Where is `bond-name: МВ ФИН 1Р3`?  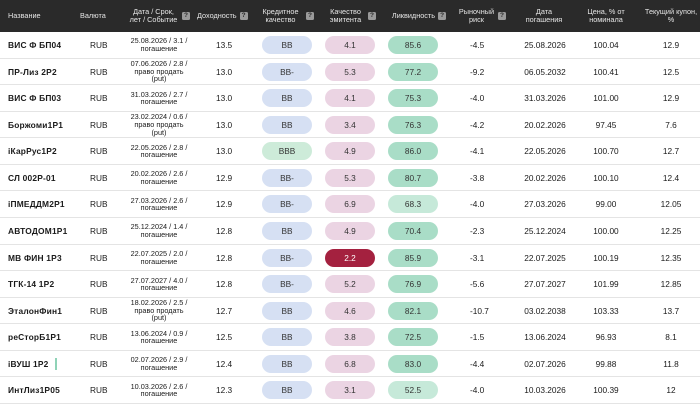
bond-name: МВ ФИН 1Р3 is located at coordinates (45, 258).